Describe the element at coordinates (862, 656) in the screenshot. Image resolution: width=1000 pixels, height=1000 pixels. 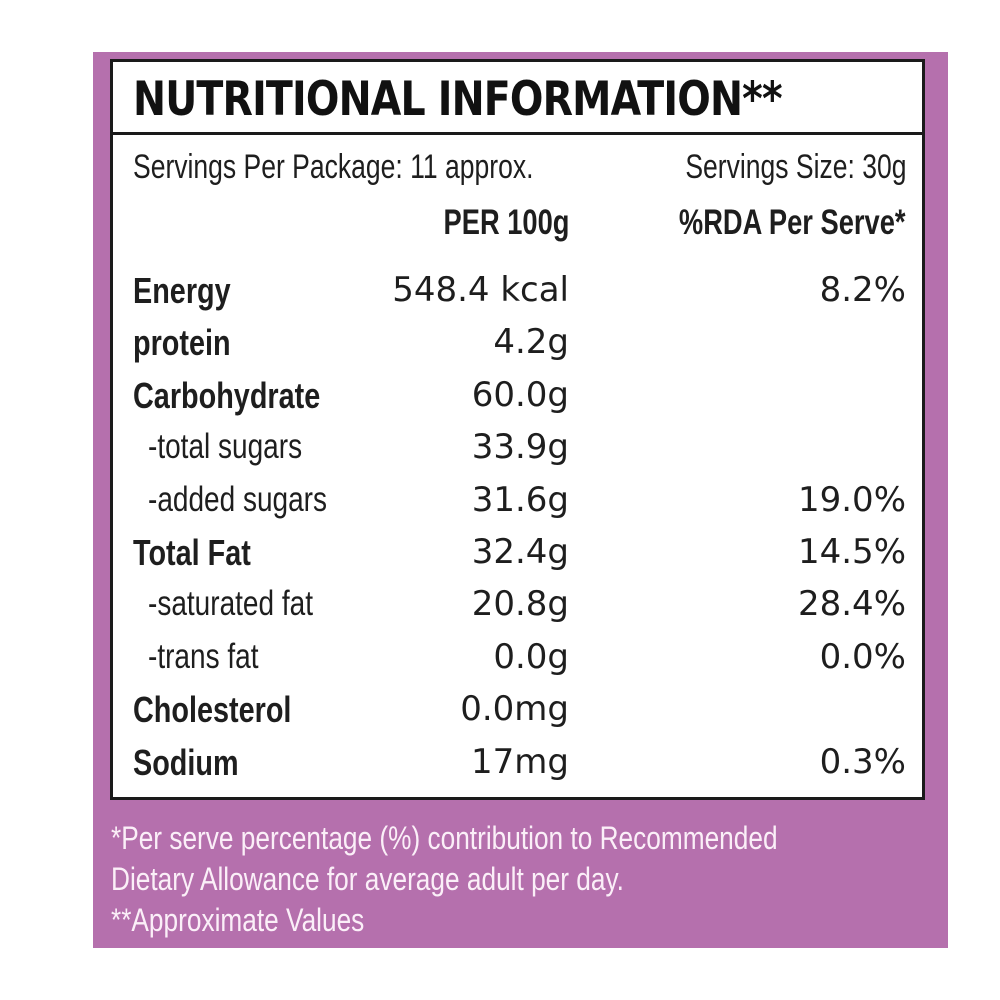
I see `rda-value: 0.0%` at that location.